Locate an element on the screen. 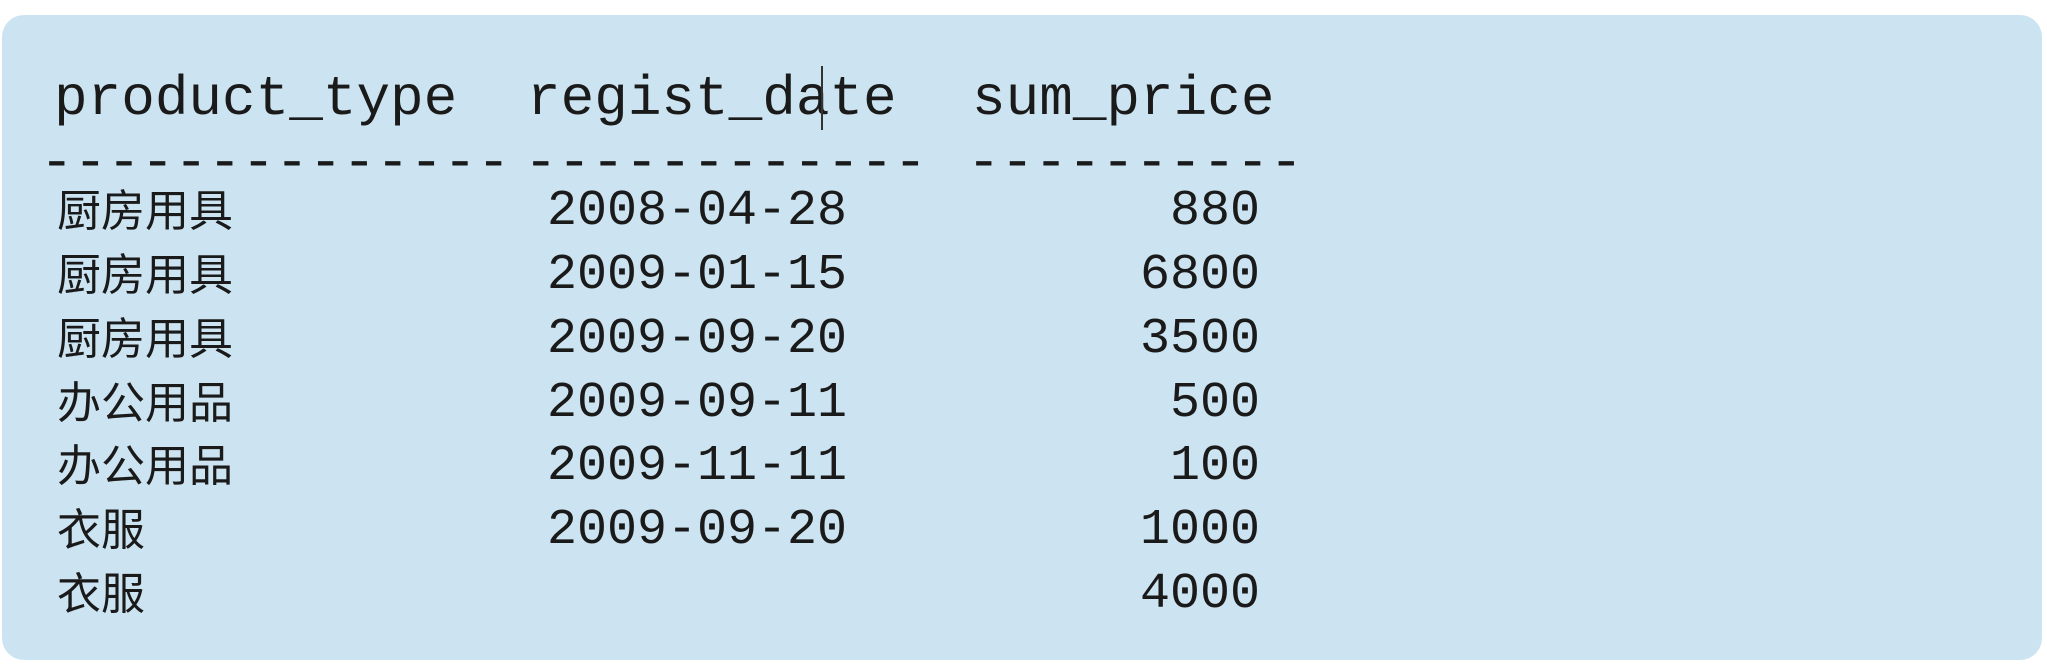 The width and height of the screenshot is (2047, 671). table-row: 厨房用具 2009-01-15 6800 is located at coordinates (652, 276).